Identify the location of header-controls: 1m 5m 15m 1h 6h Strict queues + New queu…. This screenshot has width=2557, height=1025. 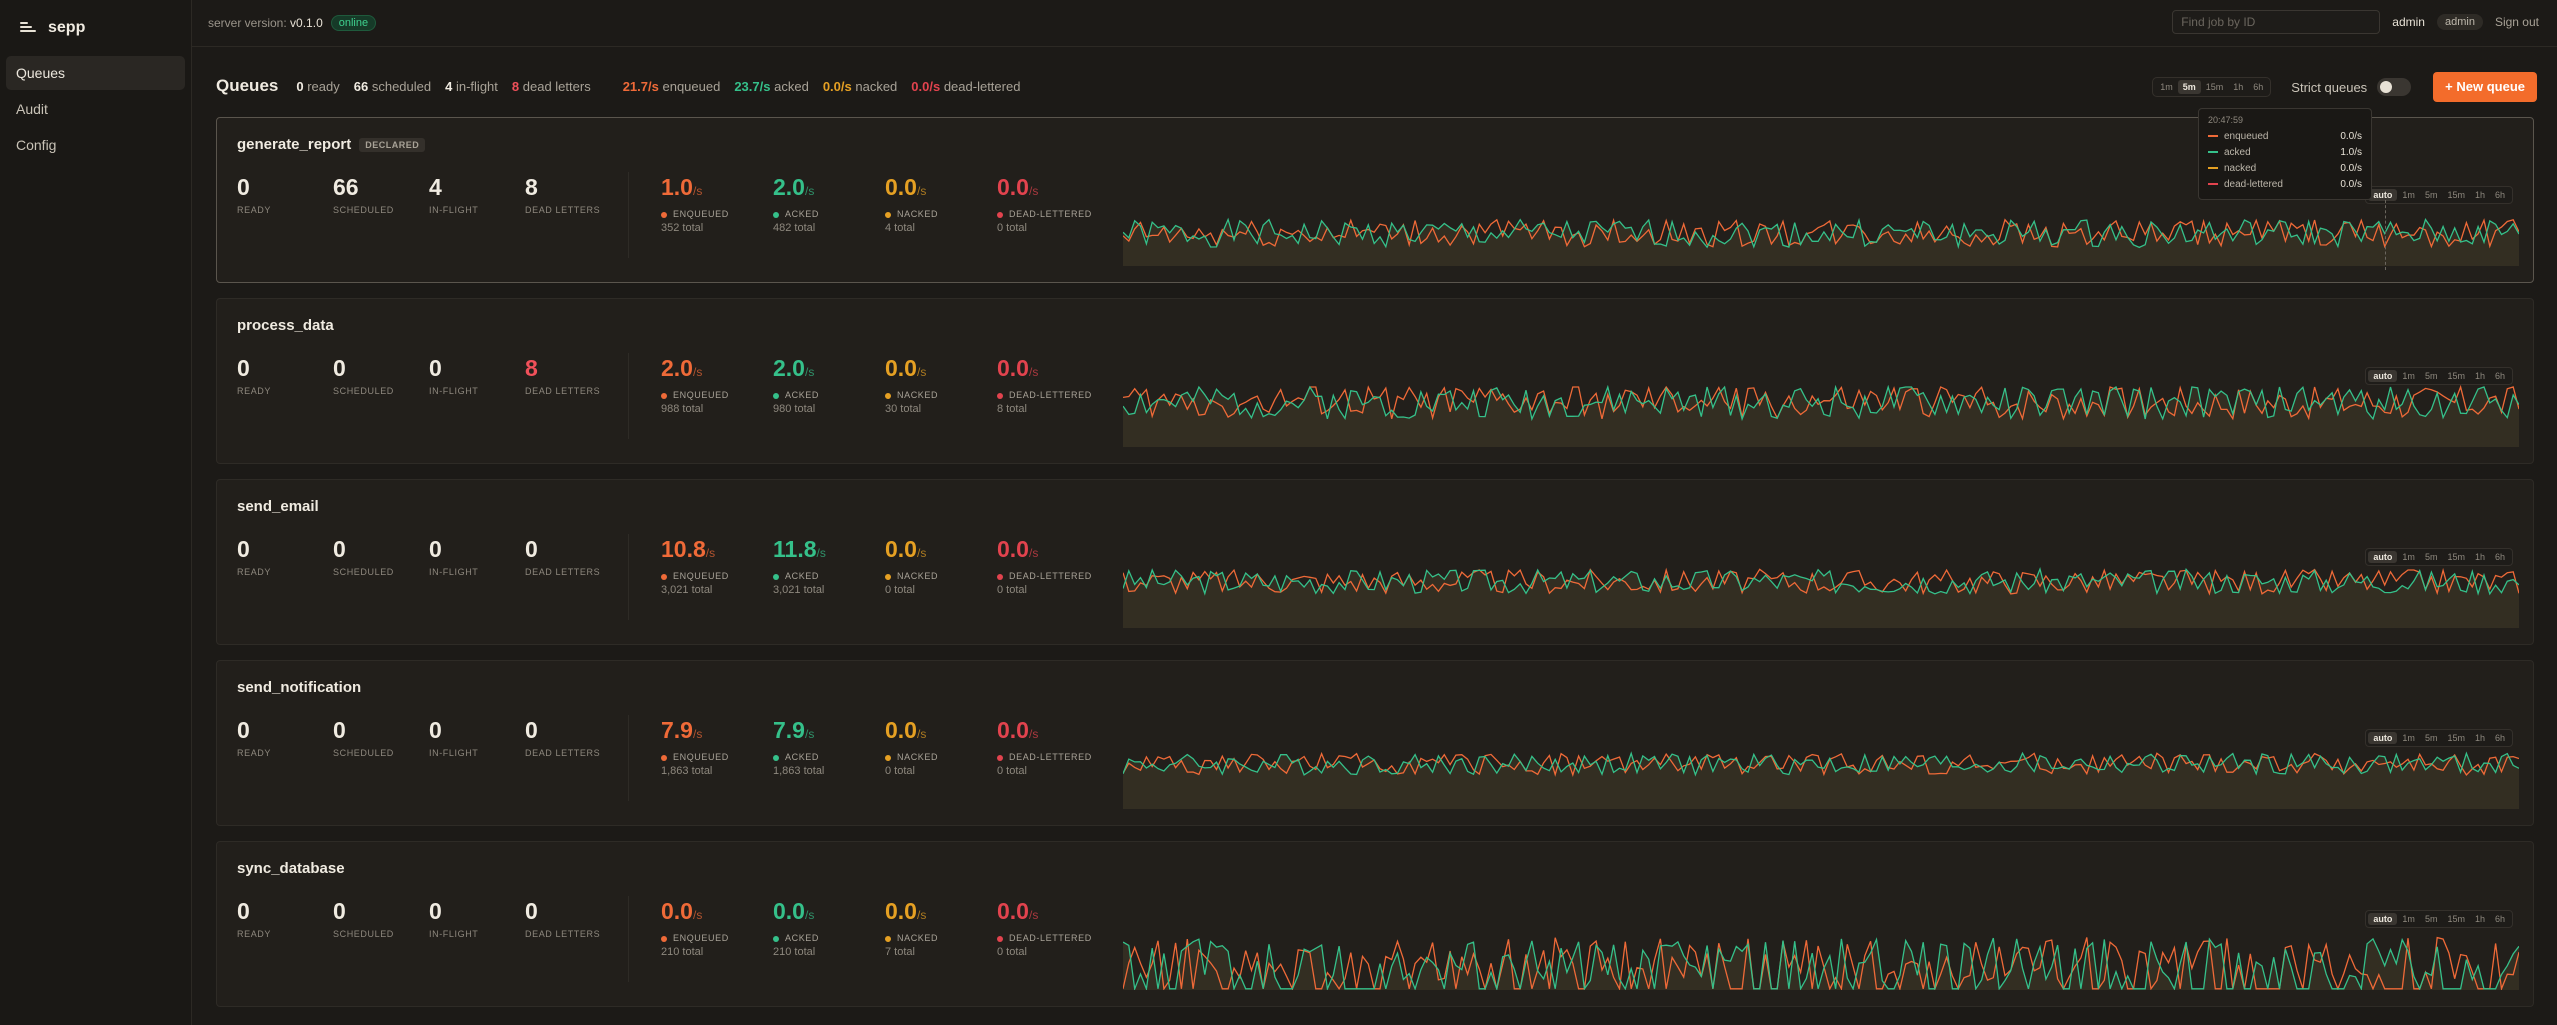
(2344, 87).